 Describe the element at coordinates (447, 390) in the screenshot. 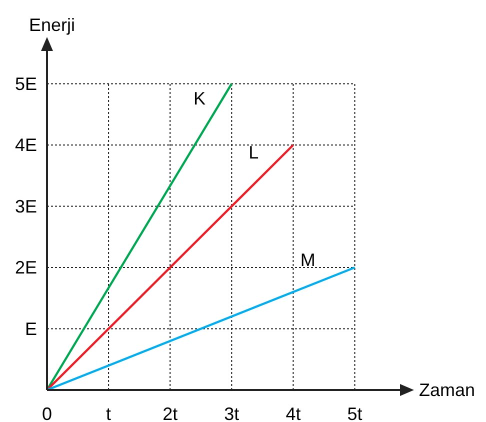

I see `x-axis-title: Zaman` at that location.